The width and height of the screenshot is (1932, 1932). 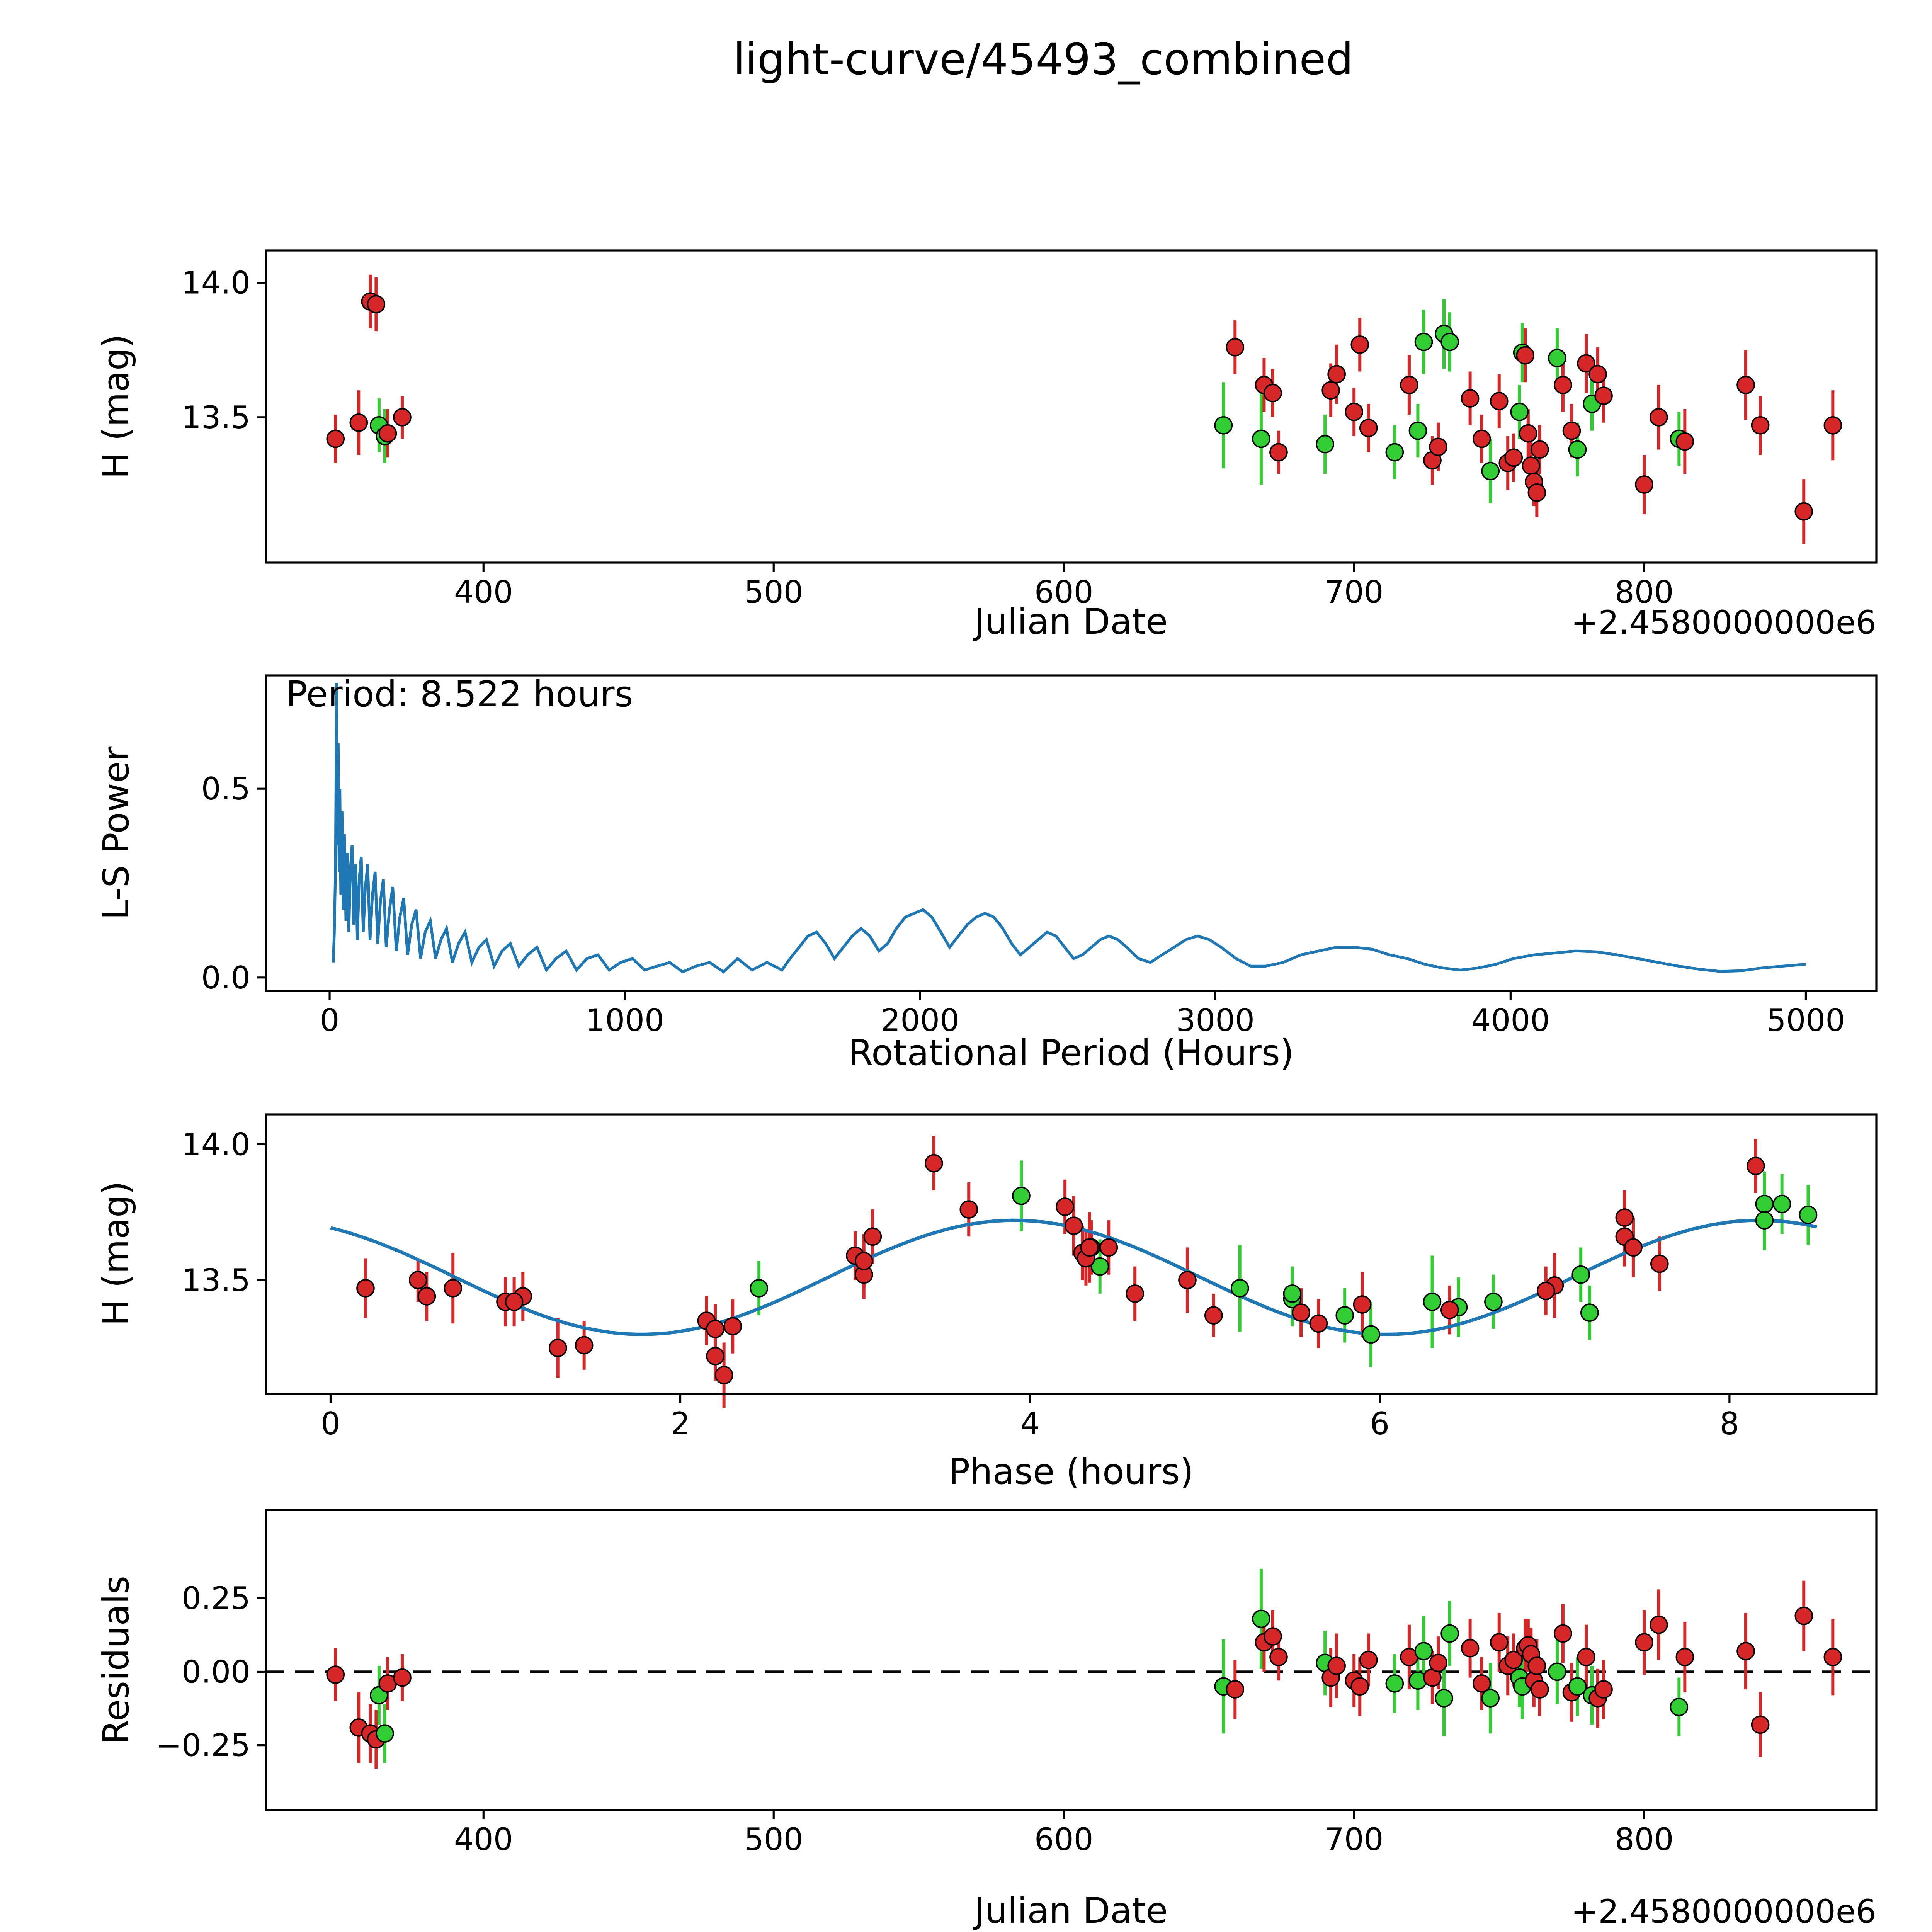 I want to click on p0-xlabel: Julian Date, so click(x=1070, y=621).